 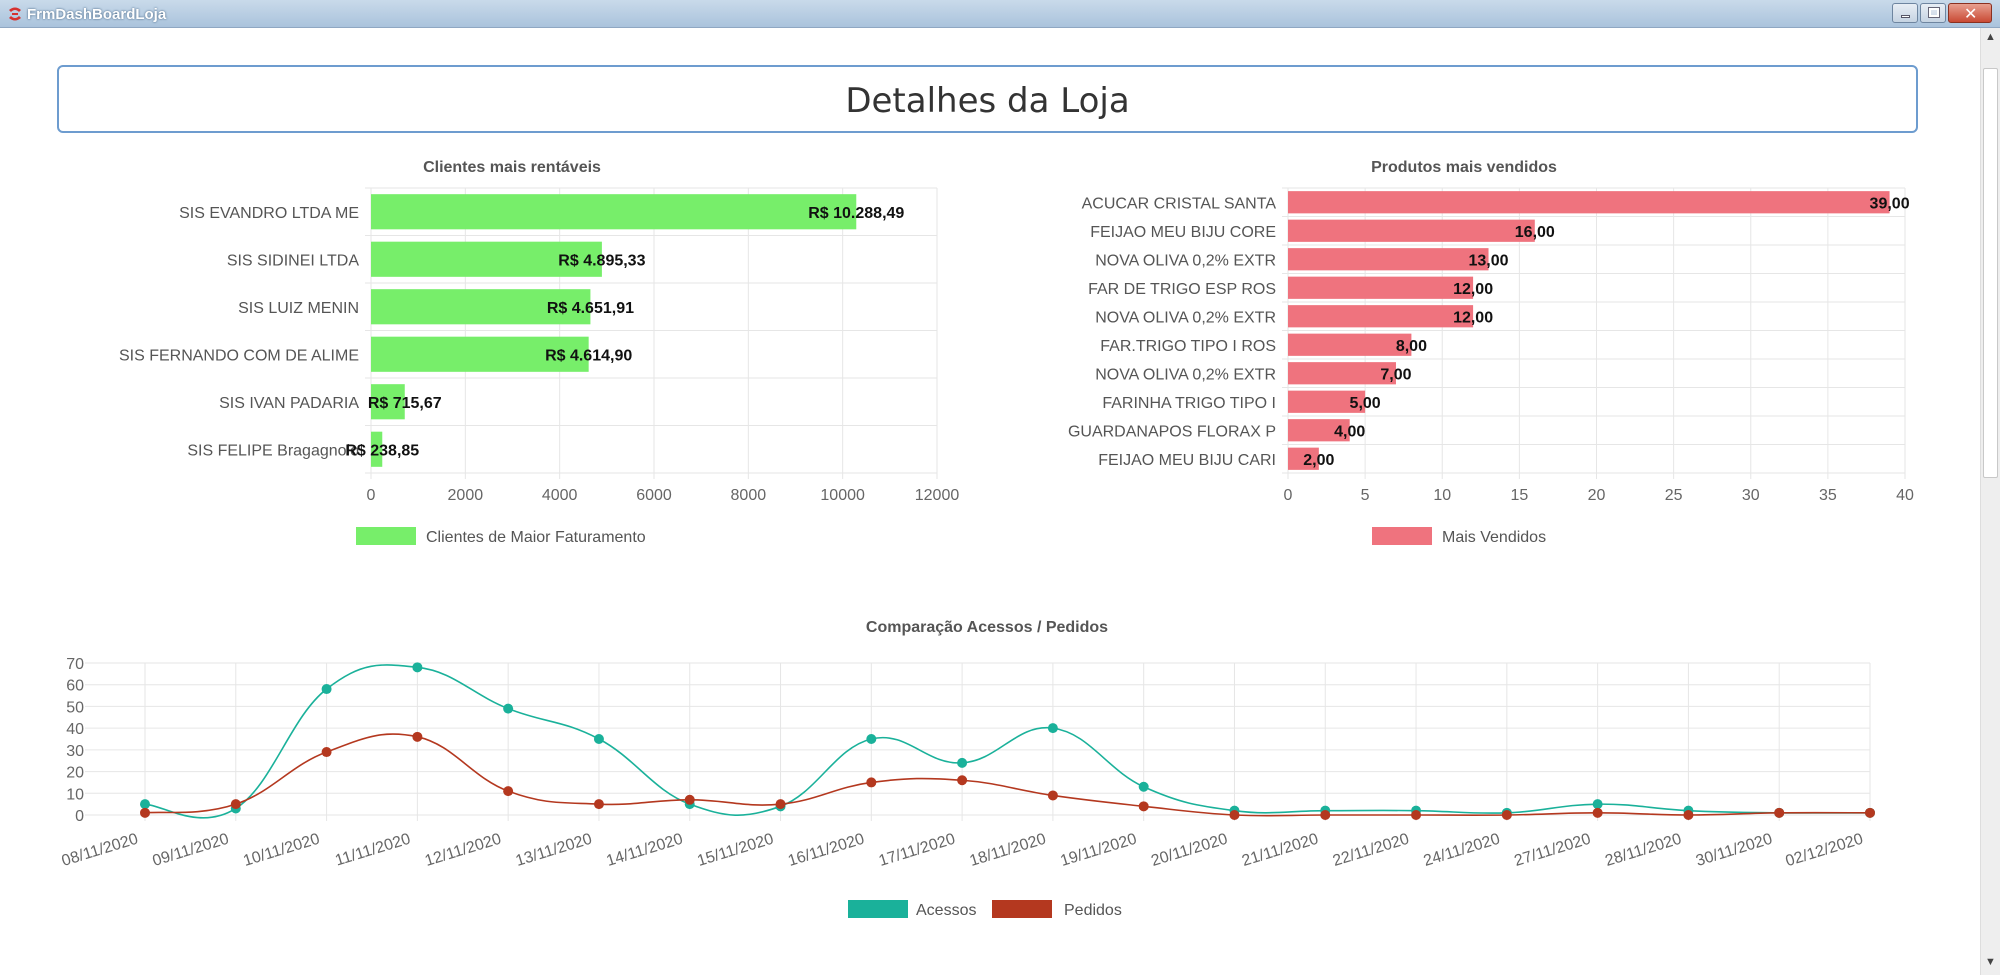 I want to click on acessos-x-tick-label: 21/11/2020, so click(x=1280, y=850).